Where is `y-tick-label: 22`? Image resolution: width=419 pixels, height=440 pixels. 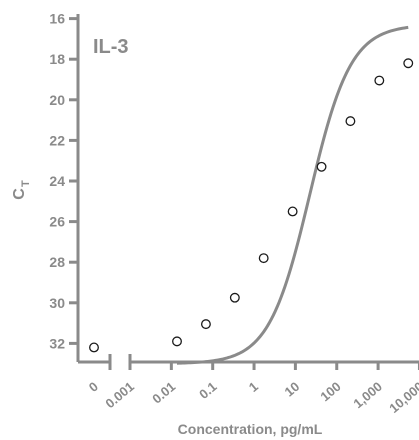 y-tick-label: 22 is located at coordinates (57, 140).